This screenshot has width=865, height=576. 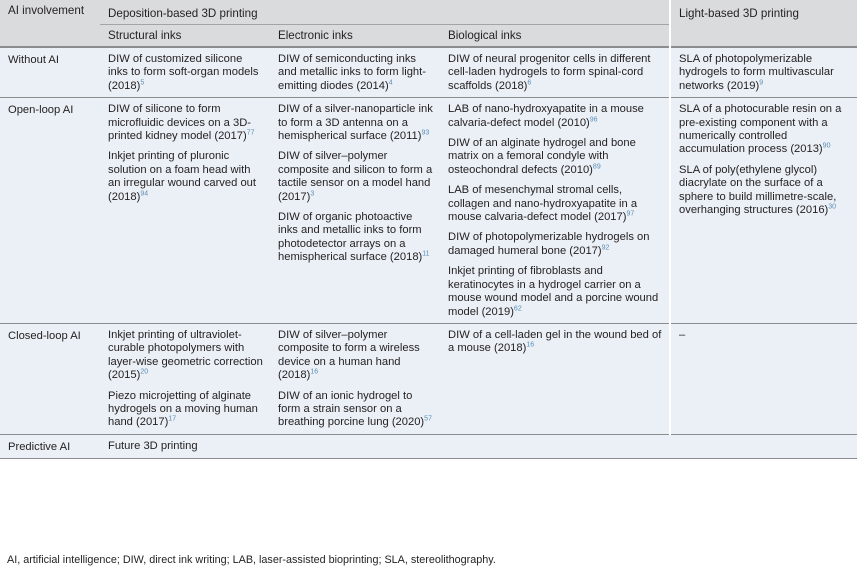 What do you see at coordinates (50, 23) in the screenshot?
I see `header-ai-involvement: AI involvement` at bounding box center [50, 23].